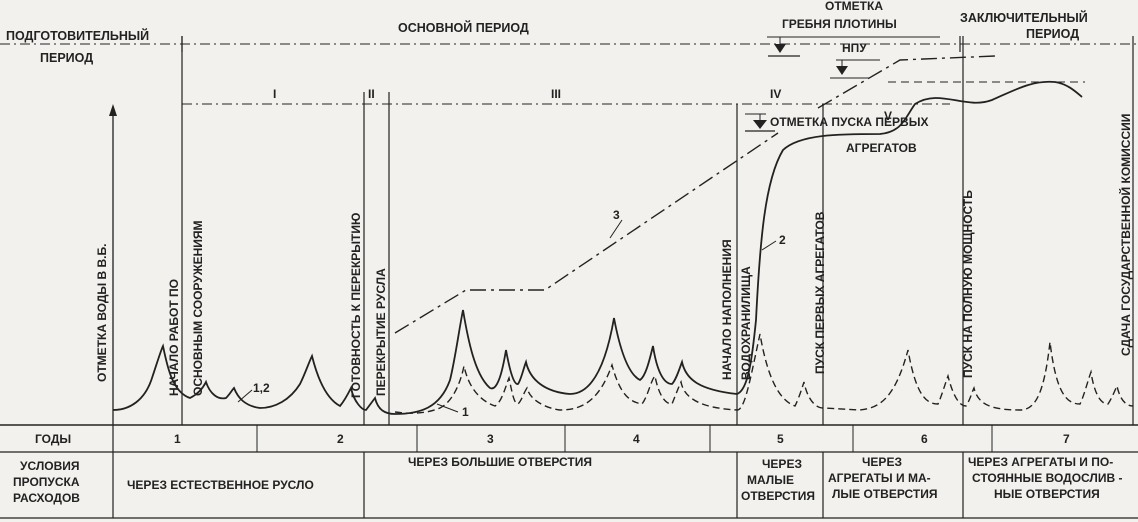 The image size is (1138, 522). Describe the element at coordinates (968, 284) in the screenshot. I see `full-power-label: ПУСК НА ПОЛНУЮ МОЩНОСТЬ` at that location.